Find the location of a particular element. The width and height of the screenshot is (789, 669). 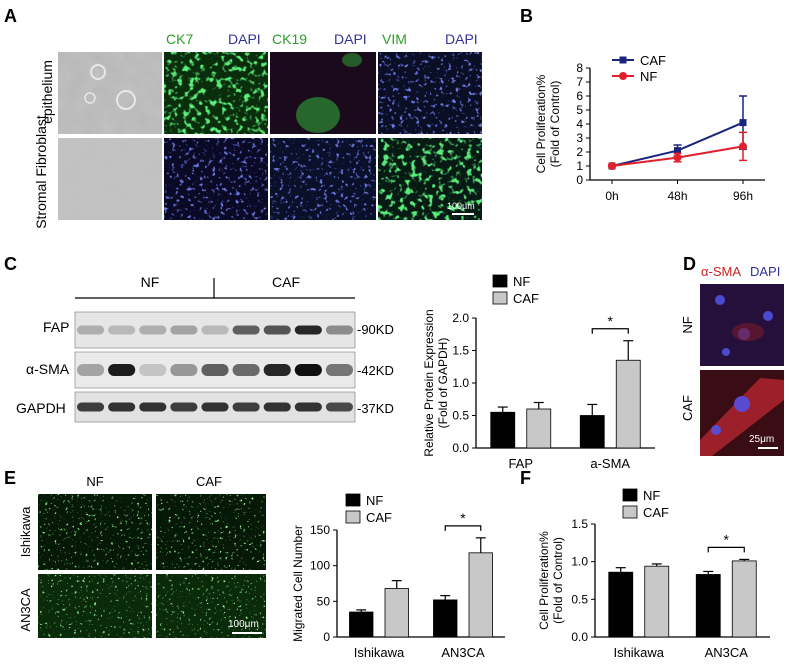

channel-label-ck7: CK7 is located at coordinates (179, 39).